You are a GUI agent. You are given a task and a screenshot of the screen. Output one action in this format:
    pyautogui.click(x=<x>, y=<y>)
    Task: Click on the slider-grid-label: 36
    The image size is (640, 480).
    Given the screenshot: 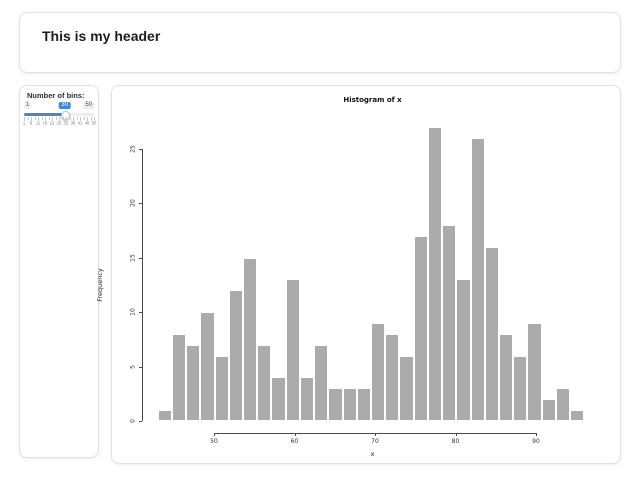 What is the action you would take?
    pyautogui.click(x=73, y=123)
    